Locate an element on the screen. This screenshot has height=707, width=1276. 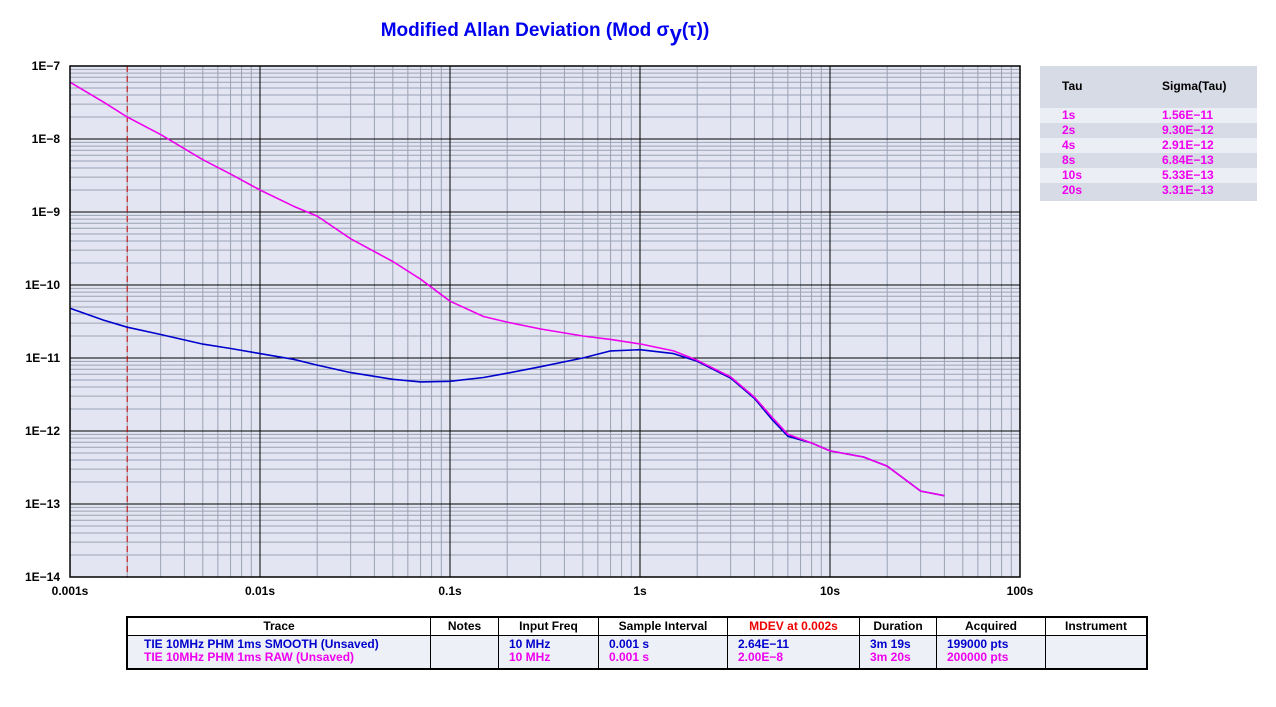
tau-table-header: Tau Sigma(Tau) is located at coordinates (1148, 87).